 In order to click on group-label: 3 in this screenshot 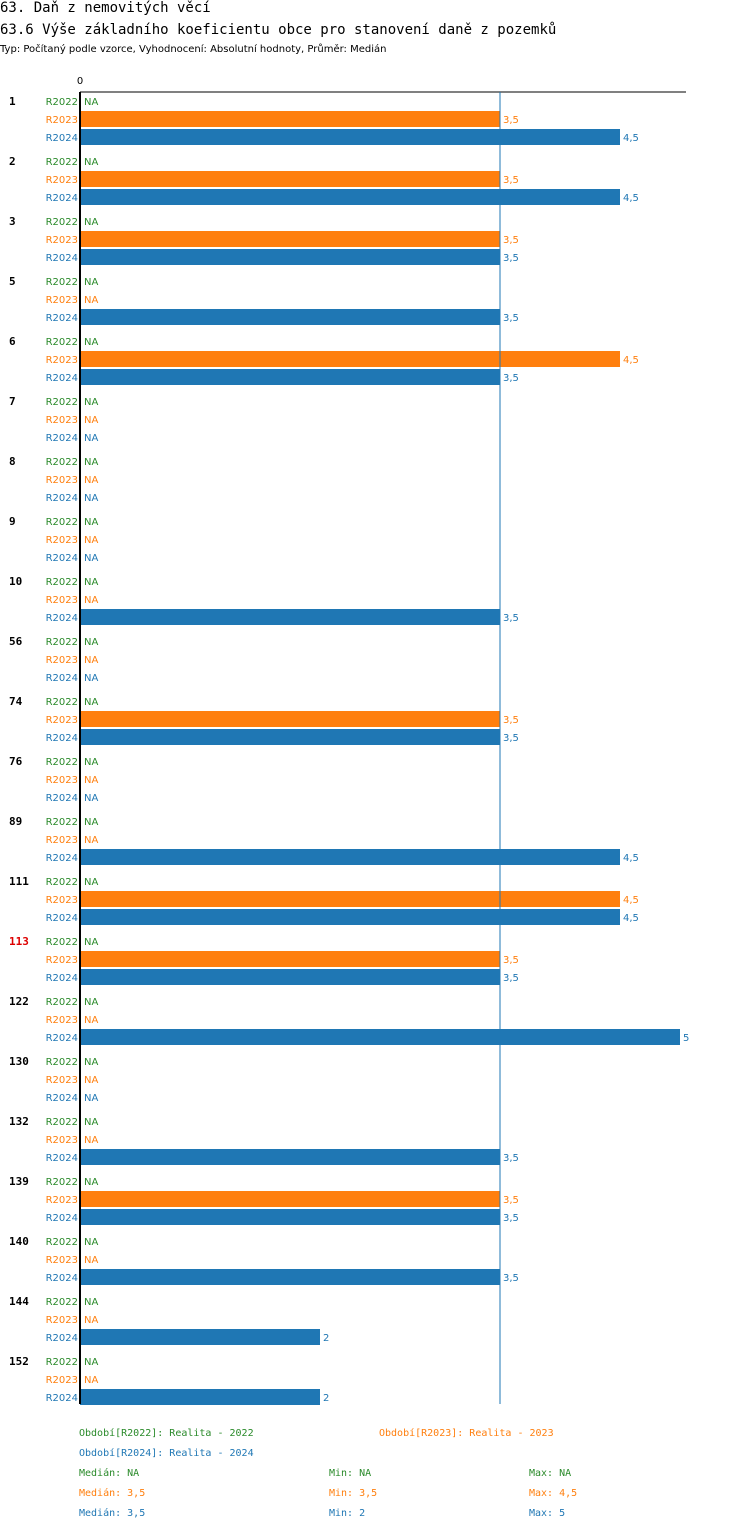, I will do `click(12, 221)`.